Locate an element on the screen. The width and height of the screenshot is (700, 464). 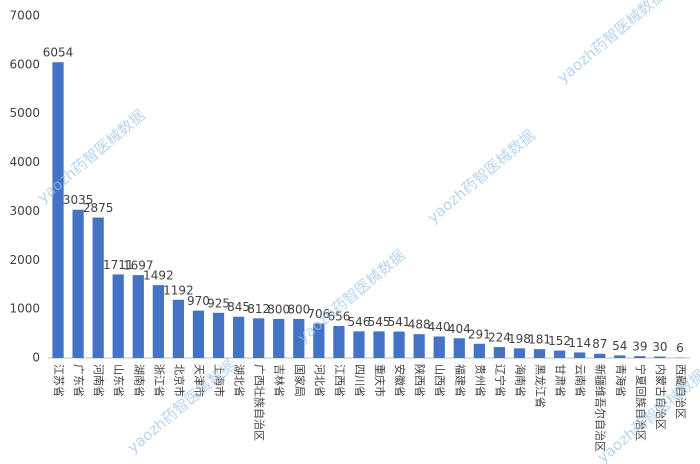
value-label: 546 is located at coordinates (359, 322).